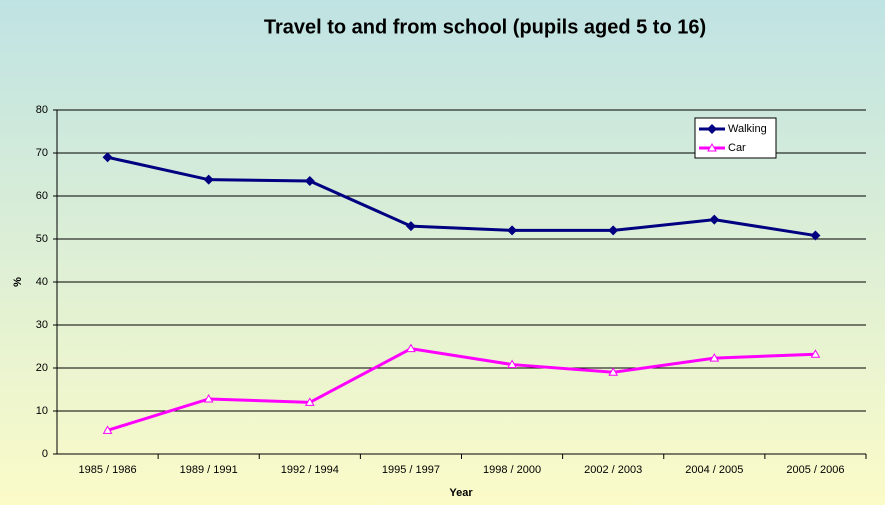 The width and height of the screenshot is (885, 505). What do you see at coordinates (45, 454) in the screenshot?
I see `y-tick-label: 0` at bounding box center [45, 454].